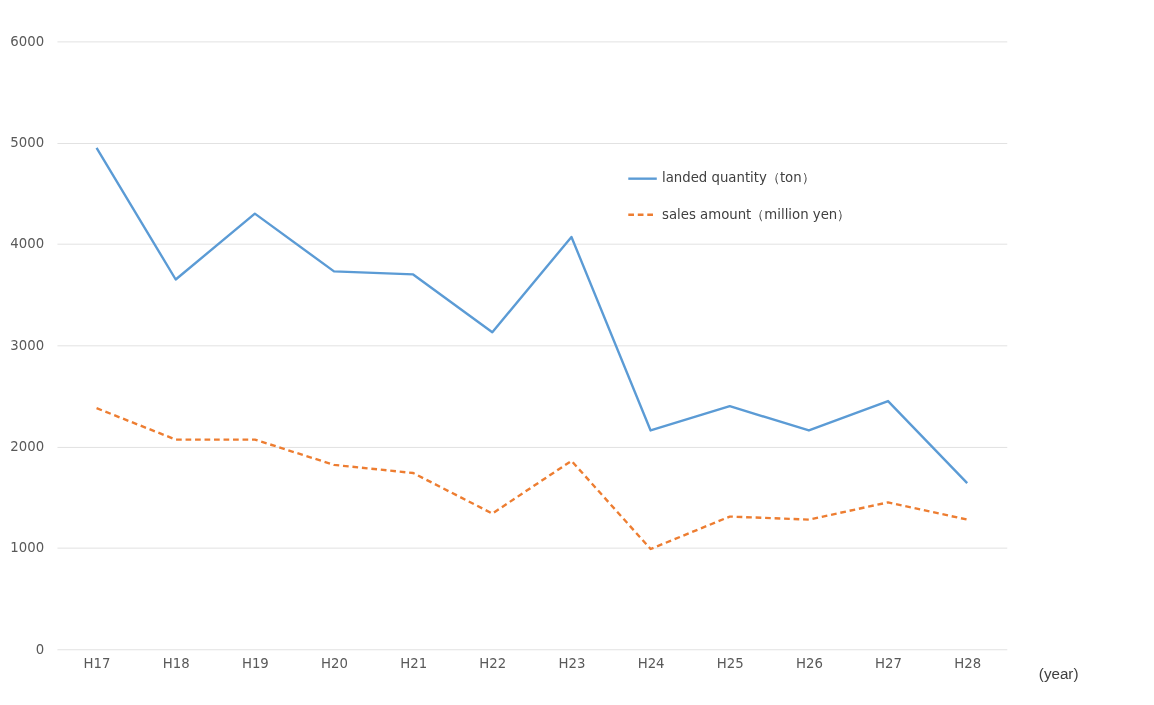 This screenshot has width=1154, height=705. What do you see at coordinates (730, 663) in the screenshot?
I see `x-tick-label: H25` at bounding box center [730, 663].